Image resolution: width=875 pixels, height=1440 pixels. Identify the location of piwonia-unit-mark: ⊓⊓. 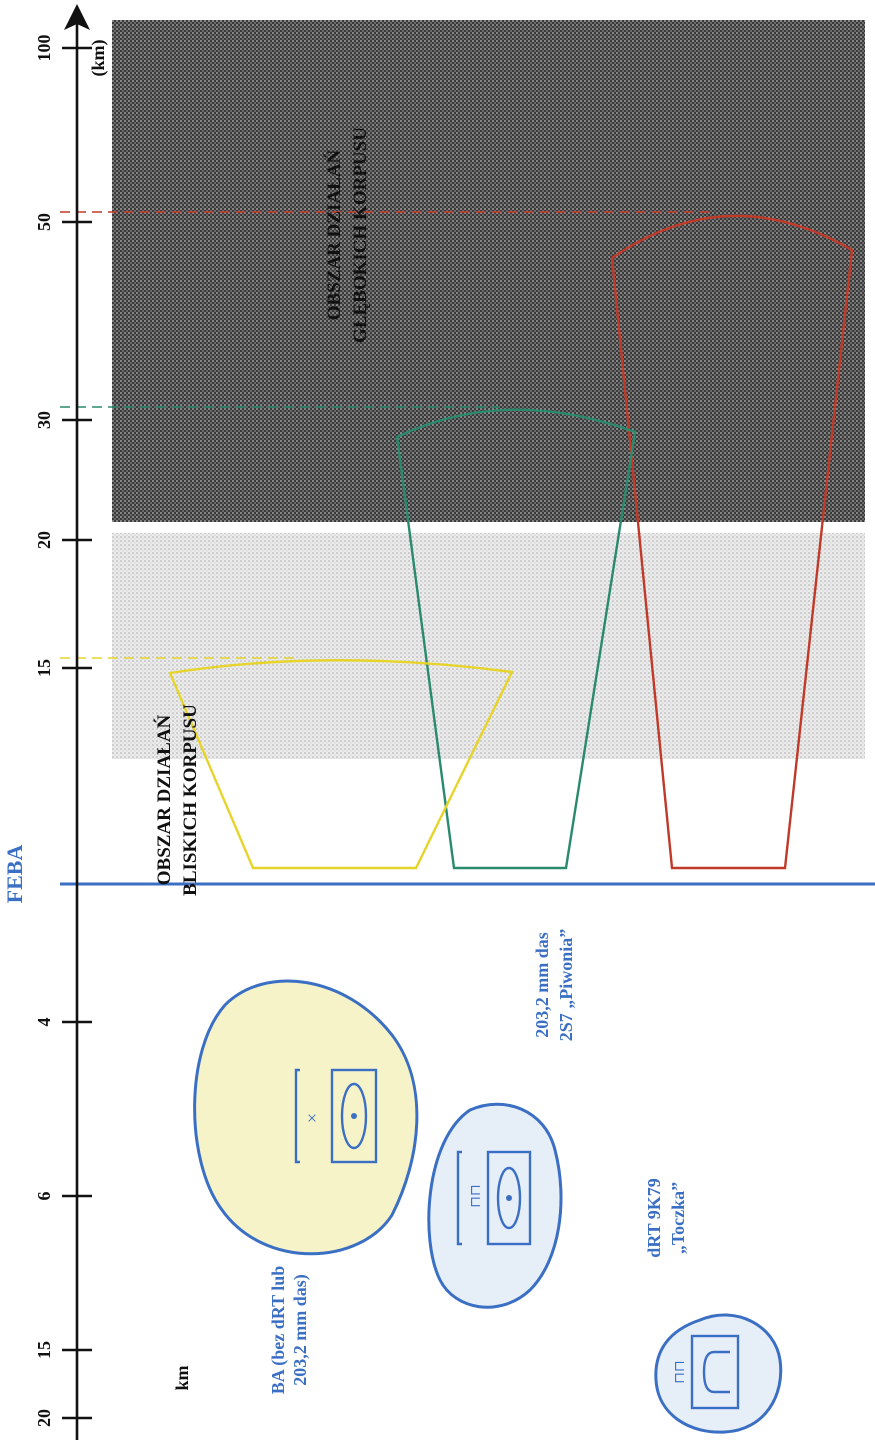
(476, 1195).